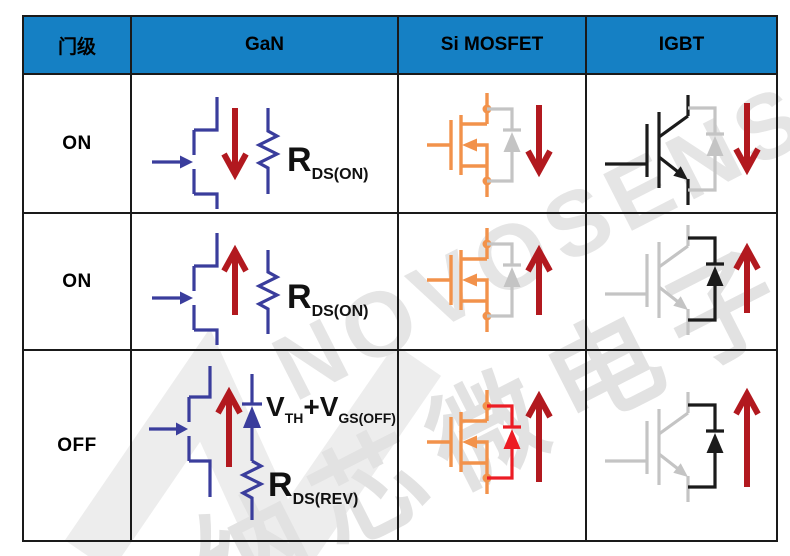 Image resolution: width=790 pixels, height=556 pixels. What do you see at coordinates (78, 282) in the screenshot?
I see `gate-state-row2: ON` at bounding box center [78, 282].